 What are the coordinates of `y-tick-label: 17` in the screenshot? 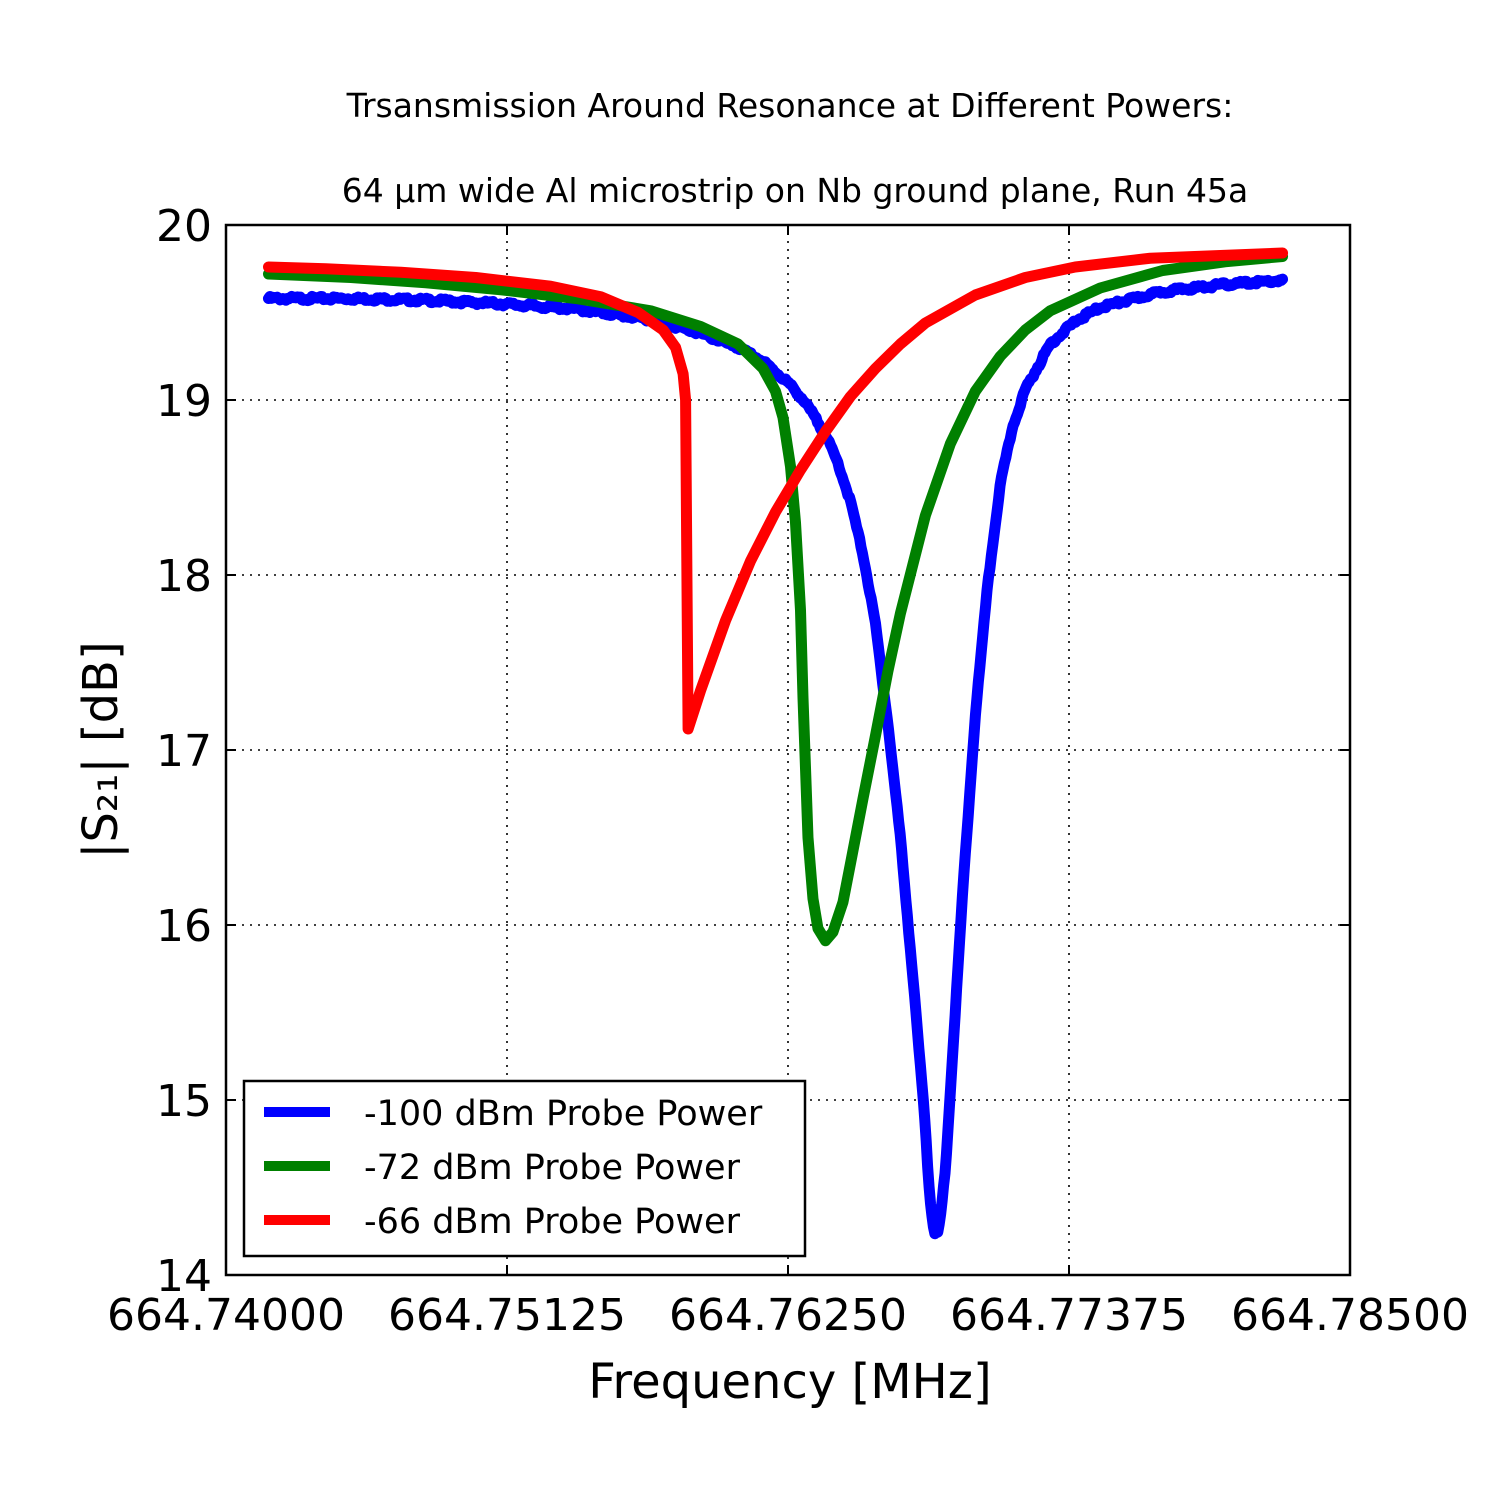 It's located at (184, 751).